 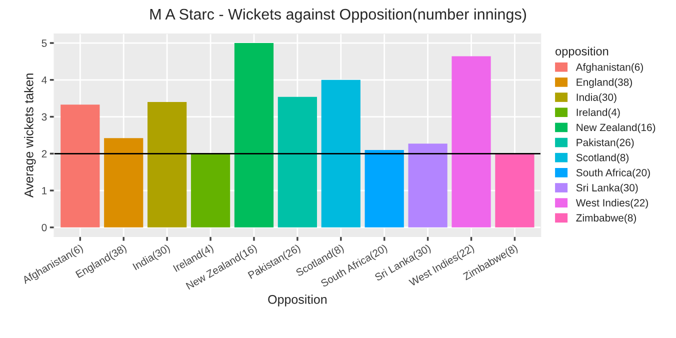 I want to click on y-axis-title: Average wickets taken, so click(x=30, y=136).